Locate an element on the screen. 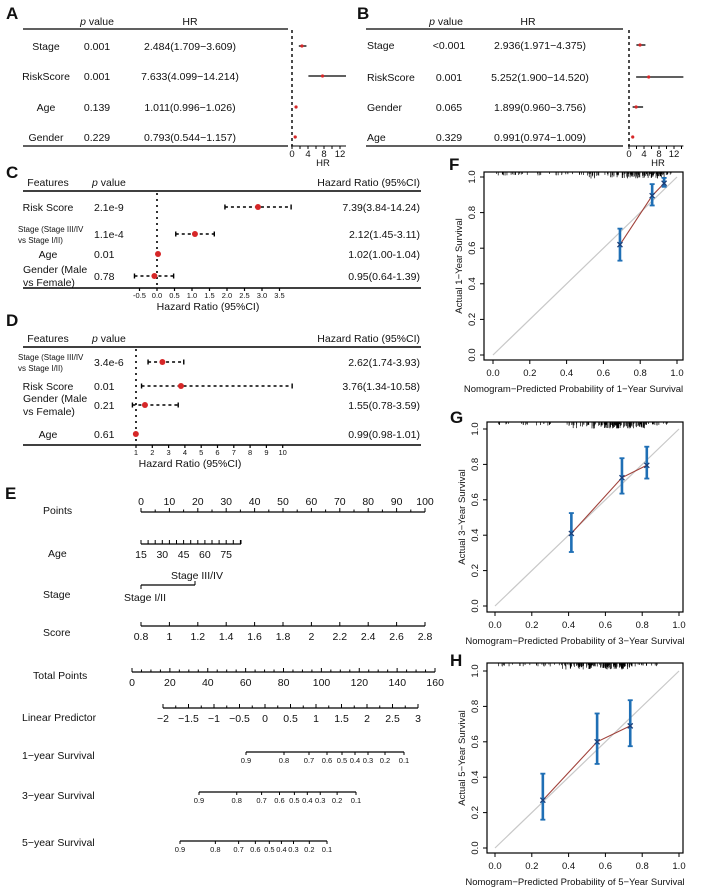 The height and width of the screenshot is (889, 706). y-tick-label: 0.4 is located at coordinates (475, 535).